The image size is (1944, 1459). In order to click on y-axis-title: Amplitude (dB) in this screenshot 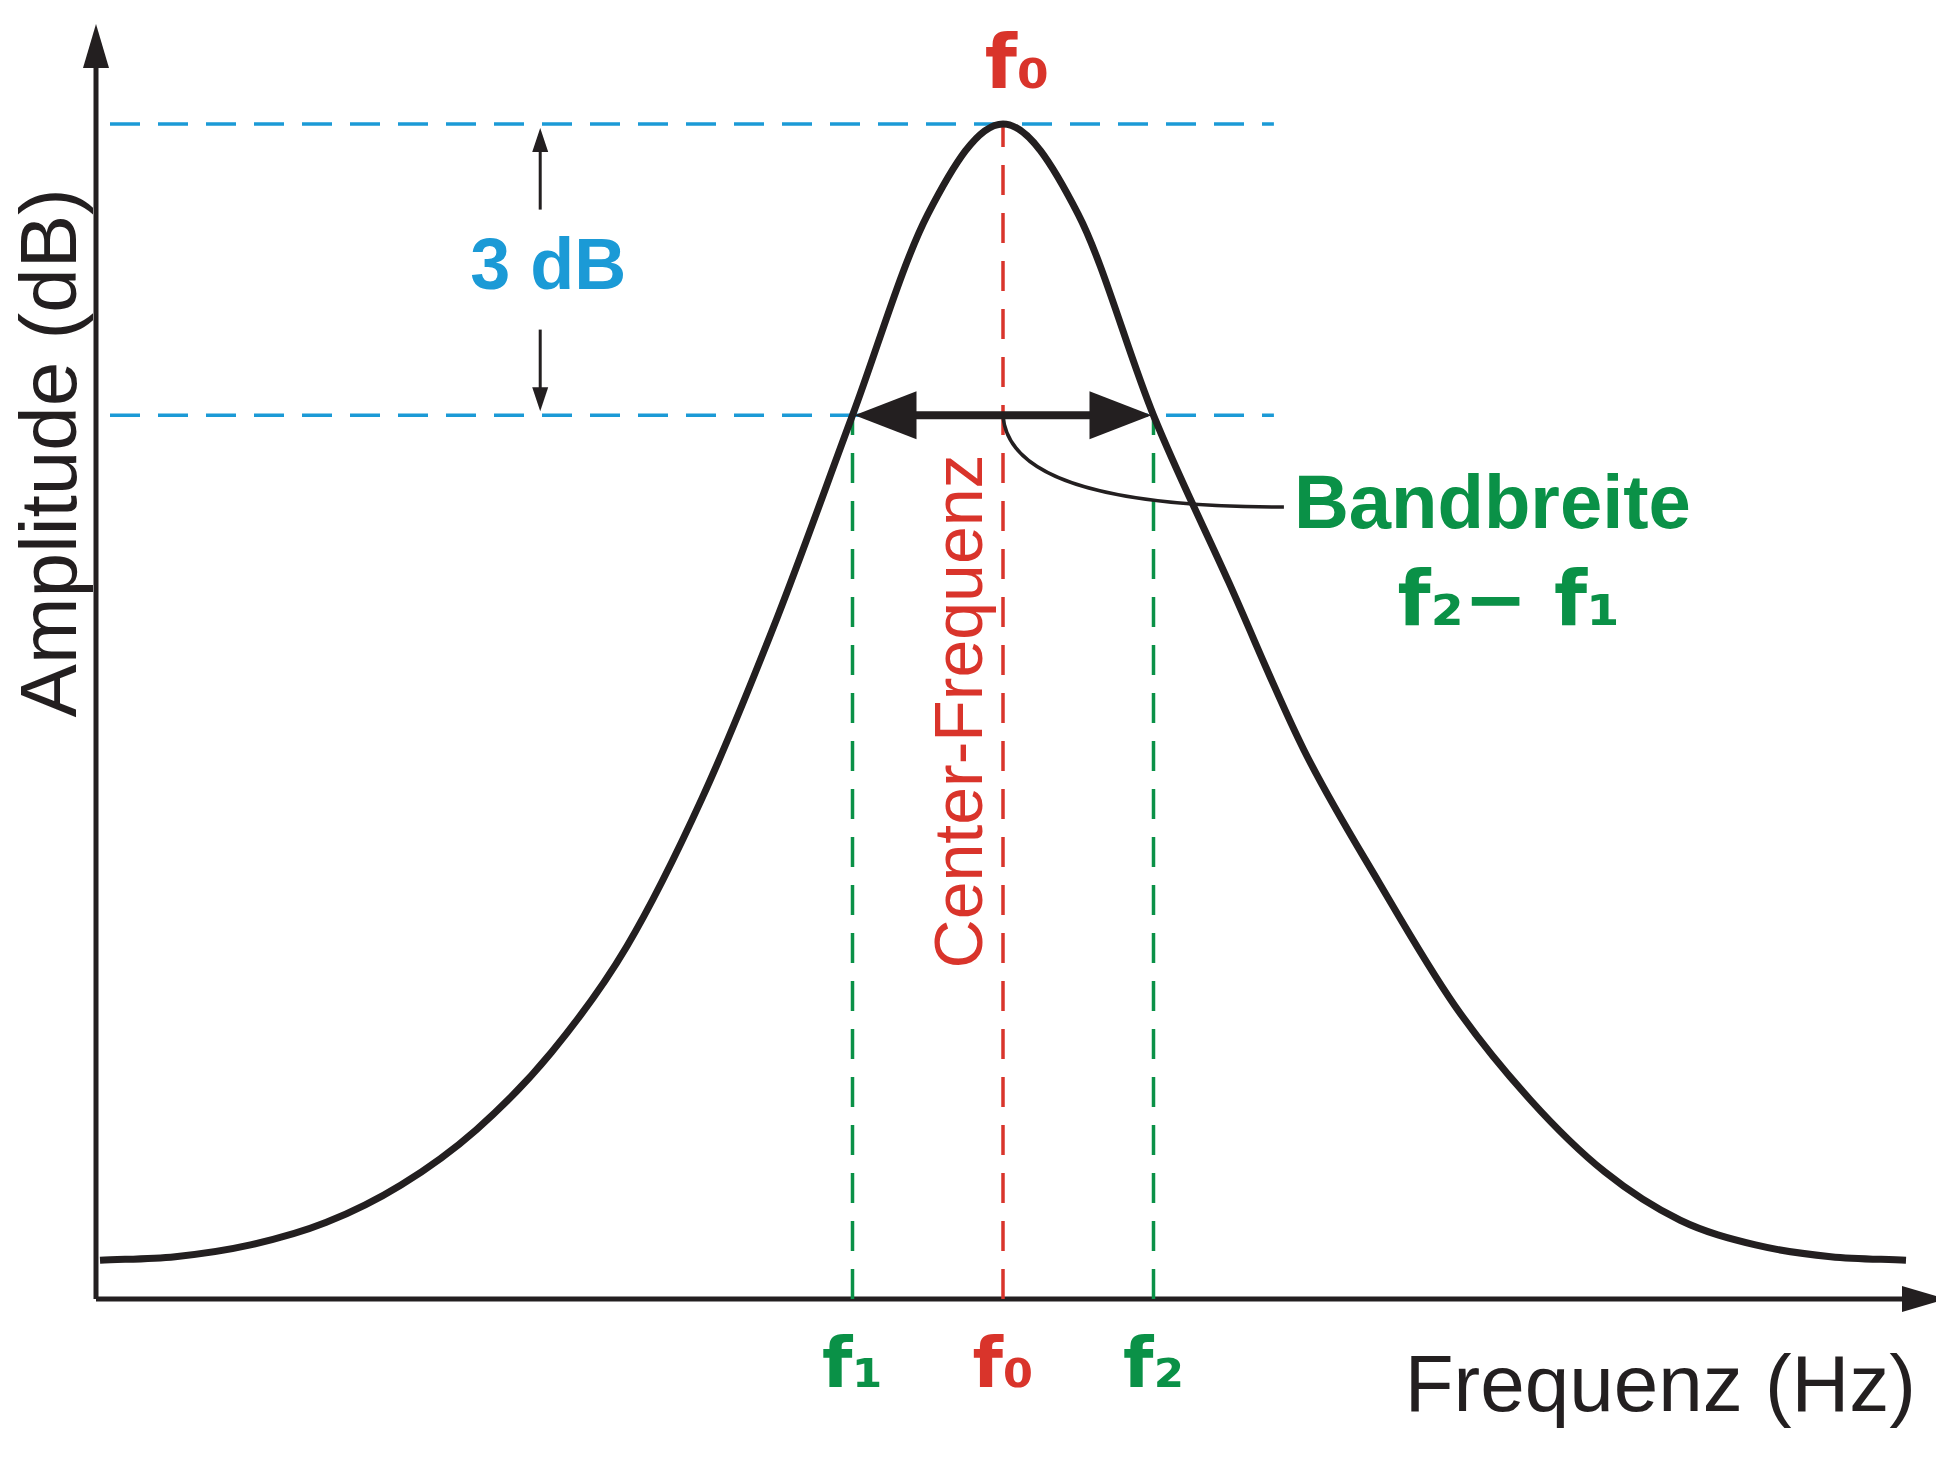, I will do `click(49, 453)`.